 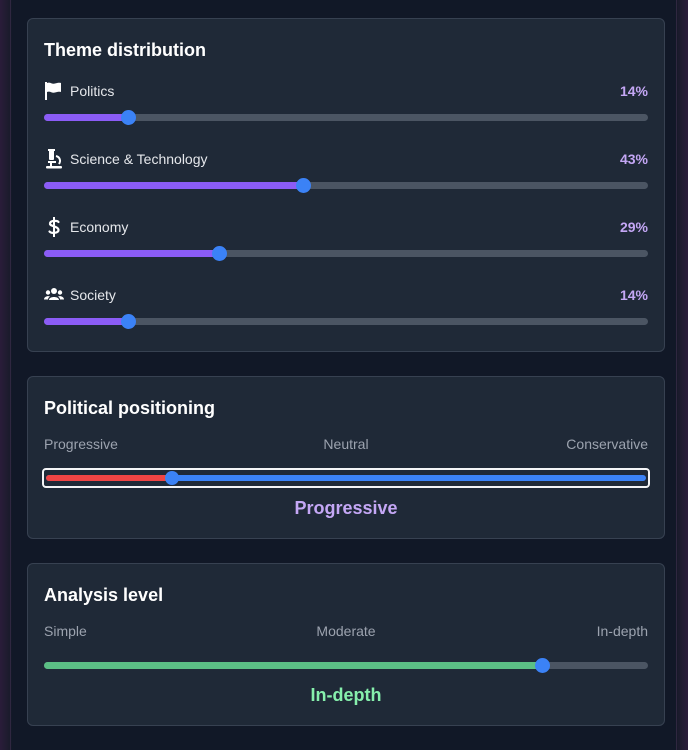 I want to click on theme-row-header: Society 14%, so click(x=346, y=295).